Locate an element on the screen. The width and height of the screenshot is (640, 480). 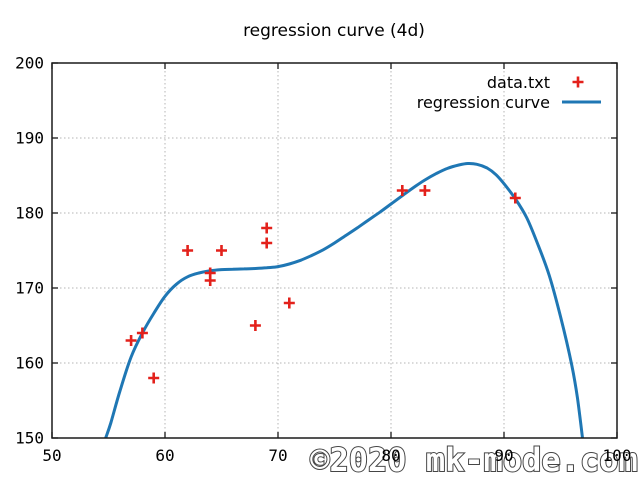
x-tick-label: 60 is located at coordinates (164, 455).